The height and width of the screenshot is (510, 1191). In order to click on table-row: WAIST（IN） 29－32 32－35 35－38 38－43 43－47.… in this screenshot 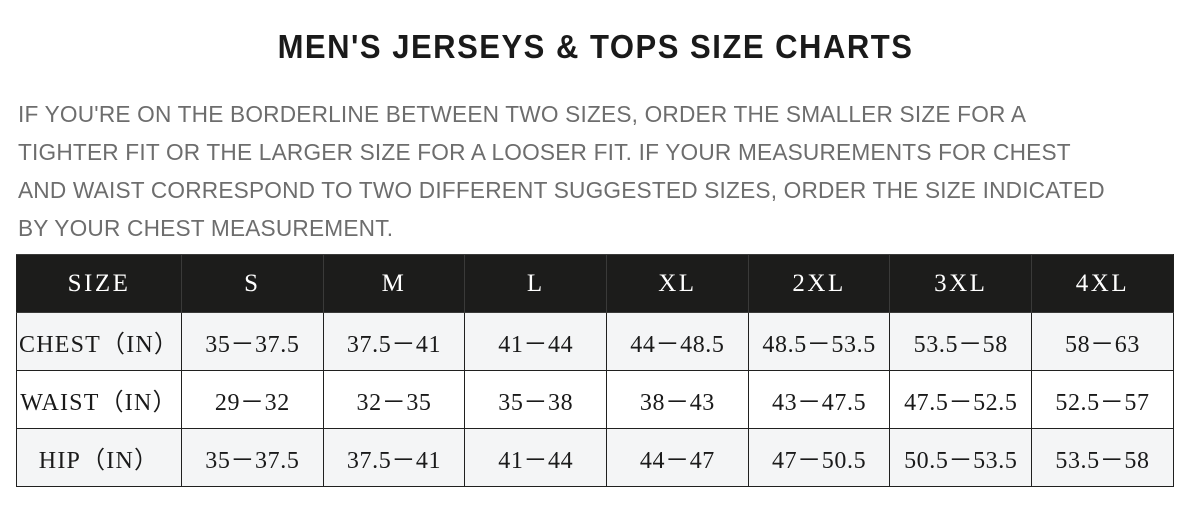, I will do `click(595, 399)`.